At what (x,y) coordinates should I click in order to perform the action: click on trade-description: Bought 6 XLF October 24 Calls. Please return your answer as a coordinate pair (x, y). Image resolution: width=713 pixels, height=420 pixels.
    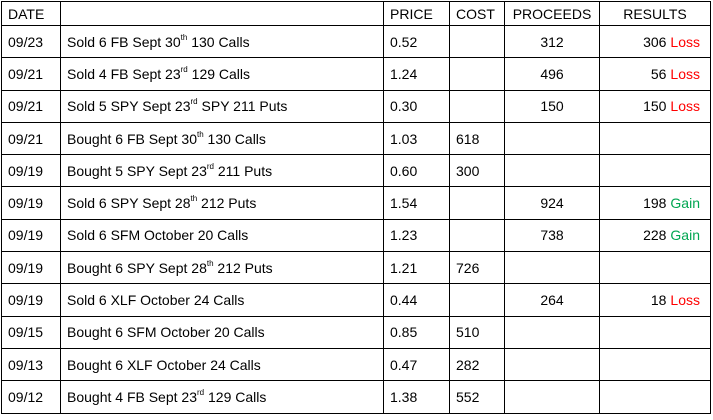
    Looking at the image, I should click on (222, 364).